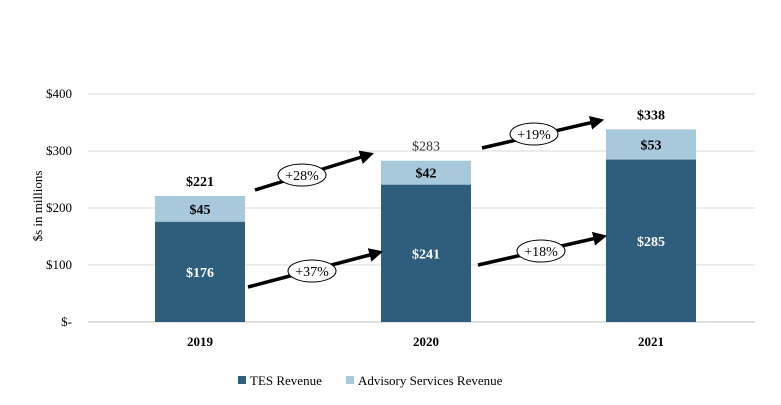  I want to click on data-label-advisory-2020: $42, so click(426, 174).